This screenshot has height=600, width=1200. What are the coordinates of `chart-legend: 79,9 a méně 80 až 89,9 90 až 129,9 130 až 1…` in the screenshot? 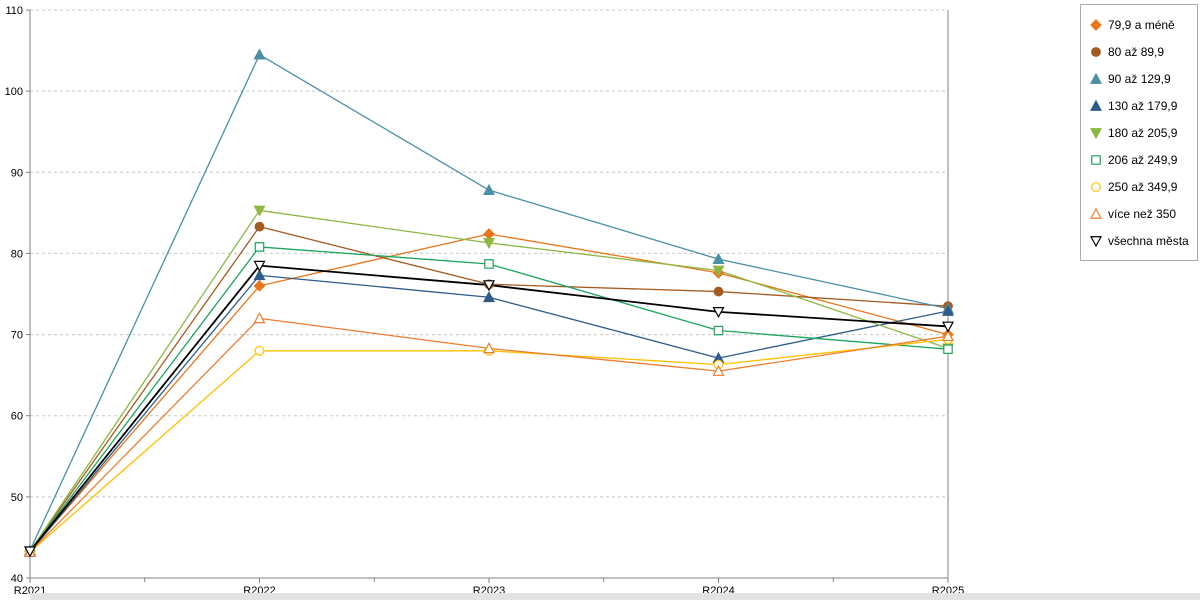 It's located at (1139, 132).